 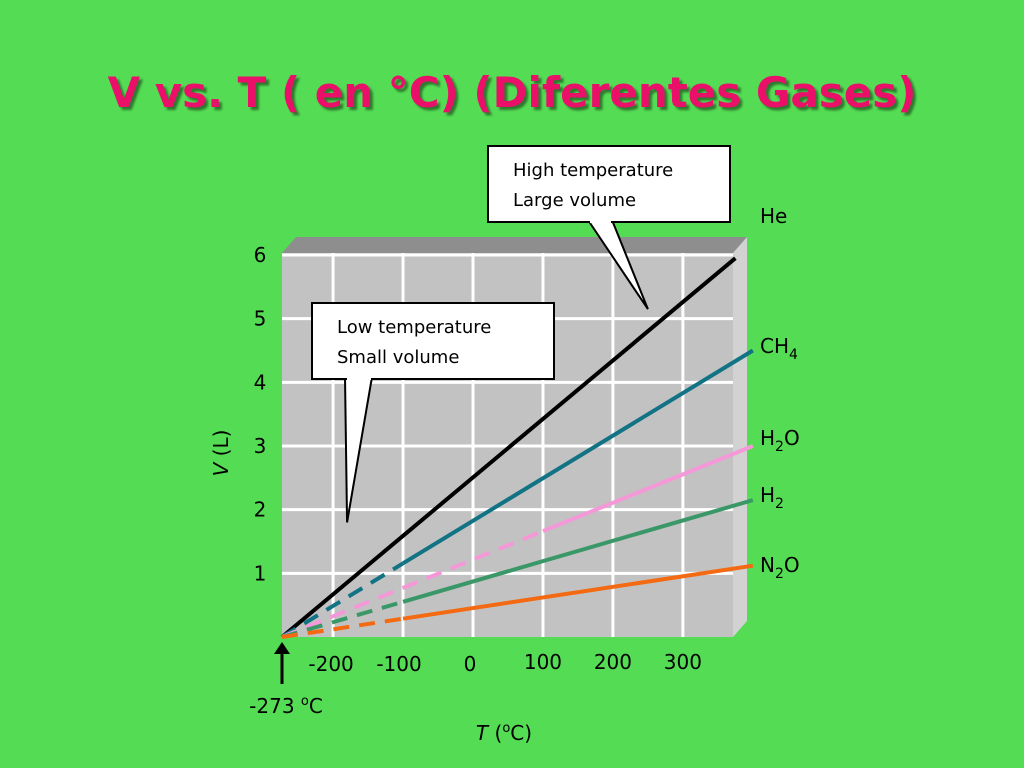 I want to click on y-tick-label: 3, so click(x=260, y=446).